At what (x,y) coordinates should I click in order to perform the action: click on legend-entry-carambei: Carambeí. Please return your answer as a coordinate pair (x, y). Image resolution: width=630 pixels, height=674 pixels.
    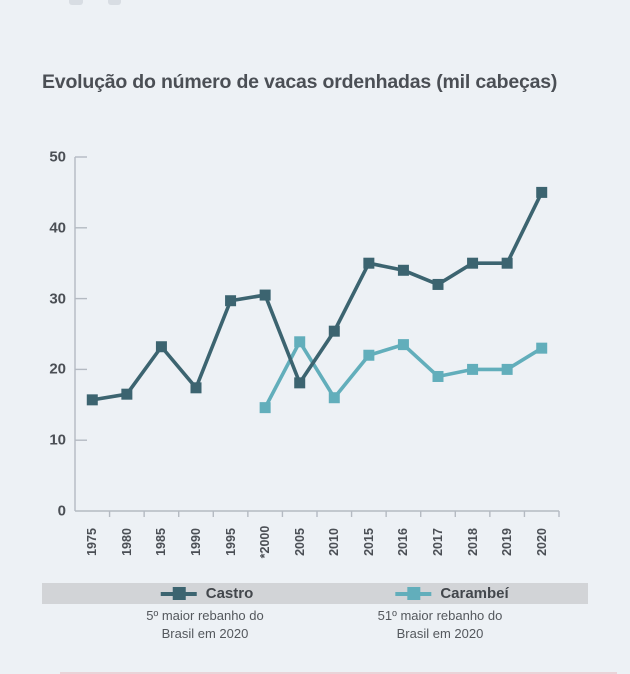
    Looking at the image, I should click on (452, 593).